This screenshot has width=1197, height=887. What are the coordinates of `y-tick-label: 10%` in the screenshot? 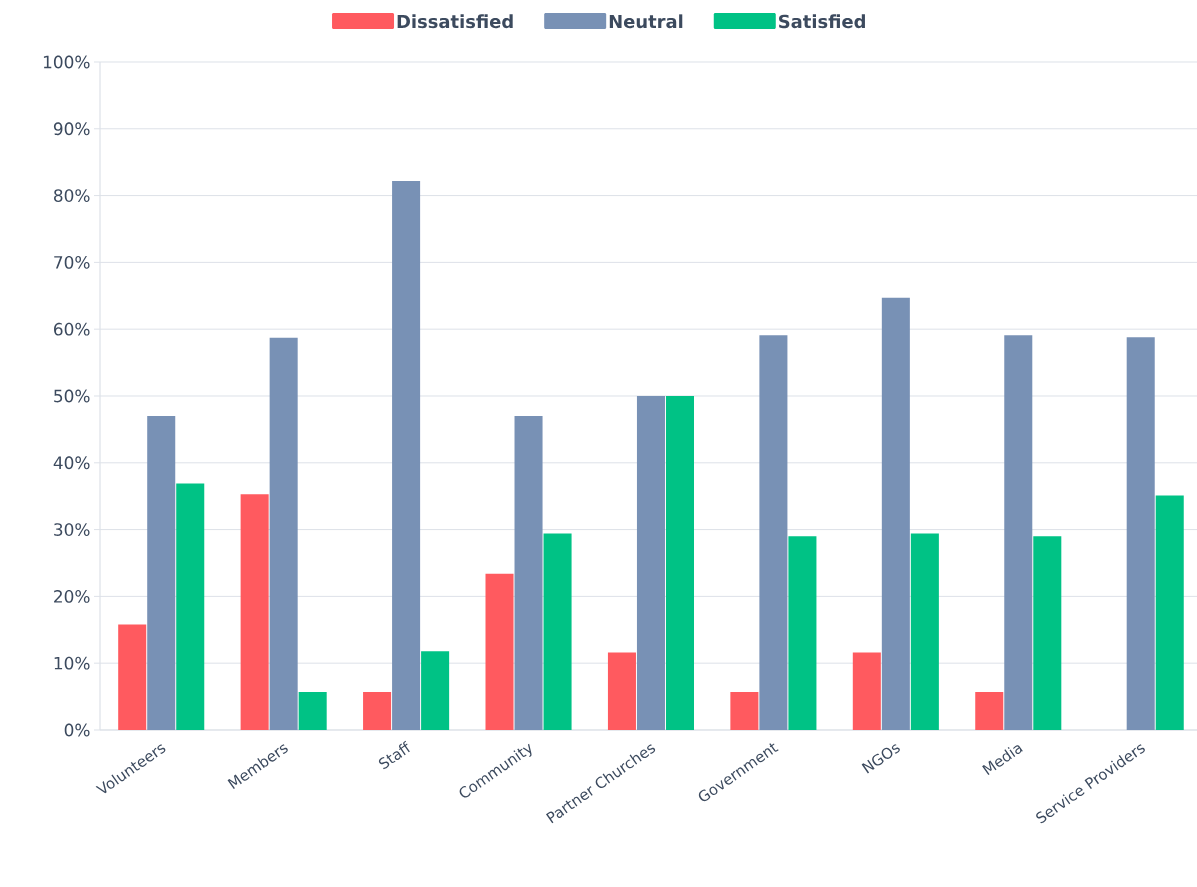 It's located at (72, 663).